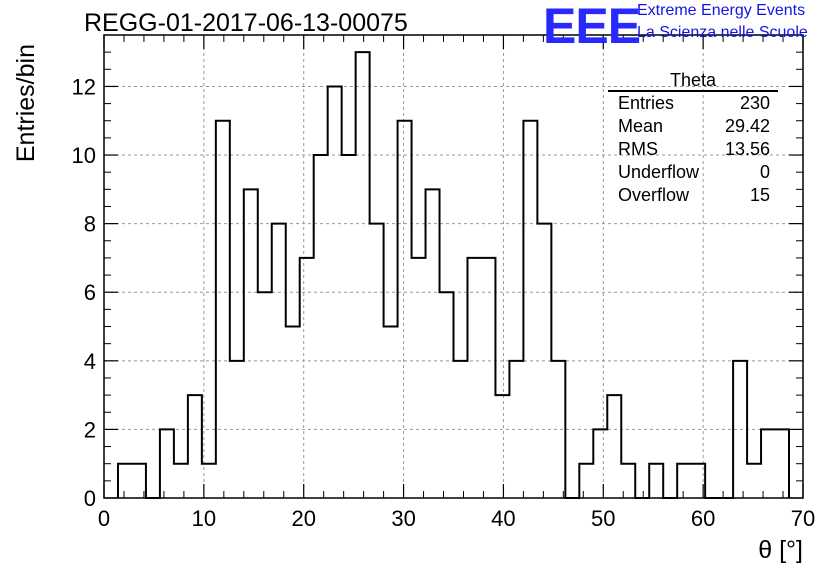 The width and height of the screenshot is (836, 572). I want to click on stats-label: Mean, so click(641, 126).